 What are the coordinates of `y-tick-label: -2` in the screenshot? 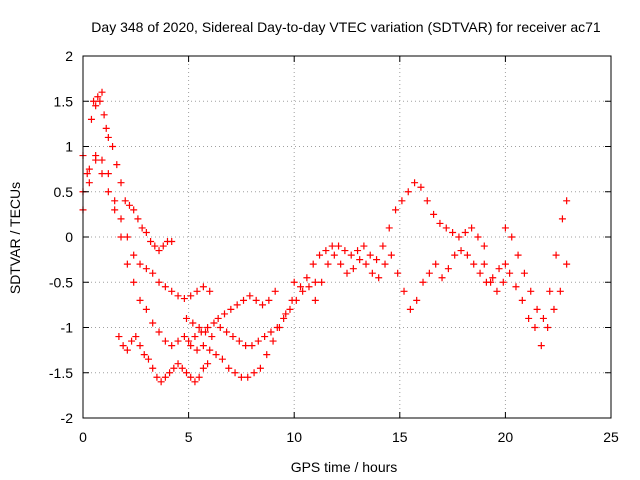 It's located at (67, 418).